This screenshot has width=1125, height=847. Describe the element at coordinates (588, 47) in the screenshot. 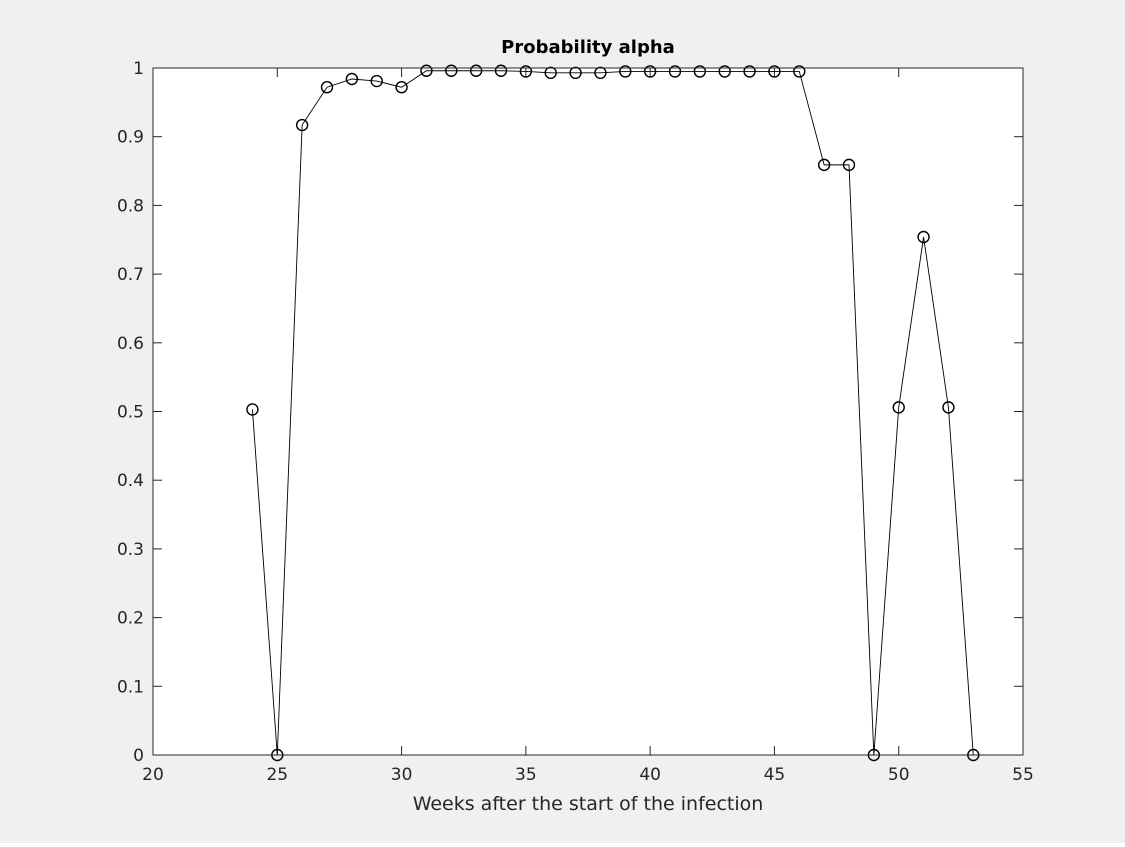

I see `chart-title: Probability alpha` at that location.